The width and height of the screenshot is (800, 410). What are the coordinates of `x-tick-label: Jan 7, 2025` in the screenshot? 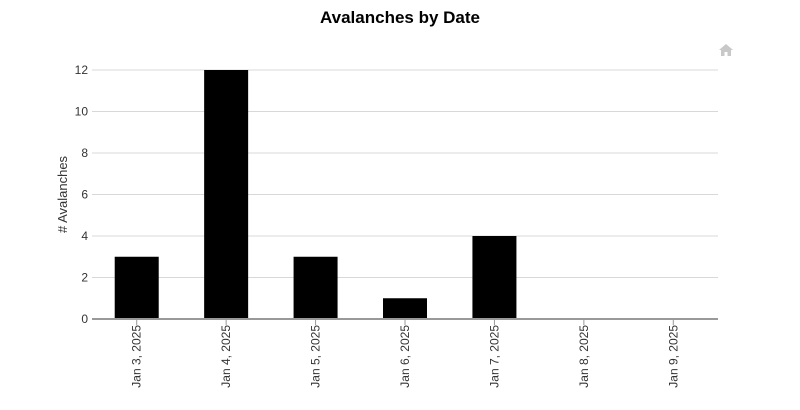 It's located at (494, 356).